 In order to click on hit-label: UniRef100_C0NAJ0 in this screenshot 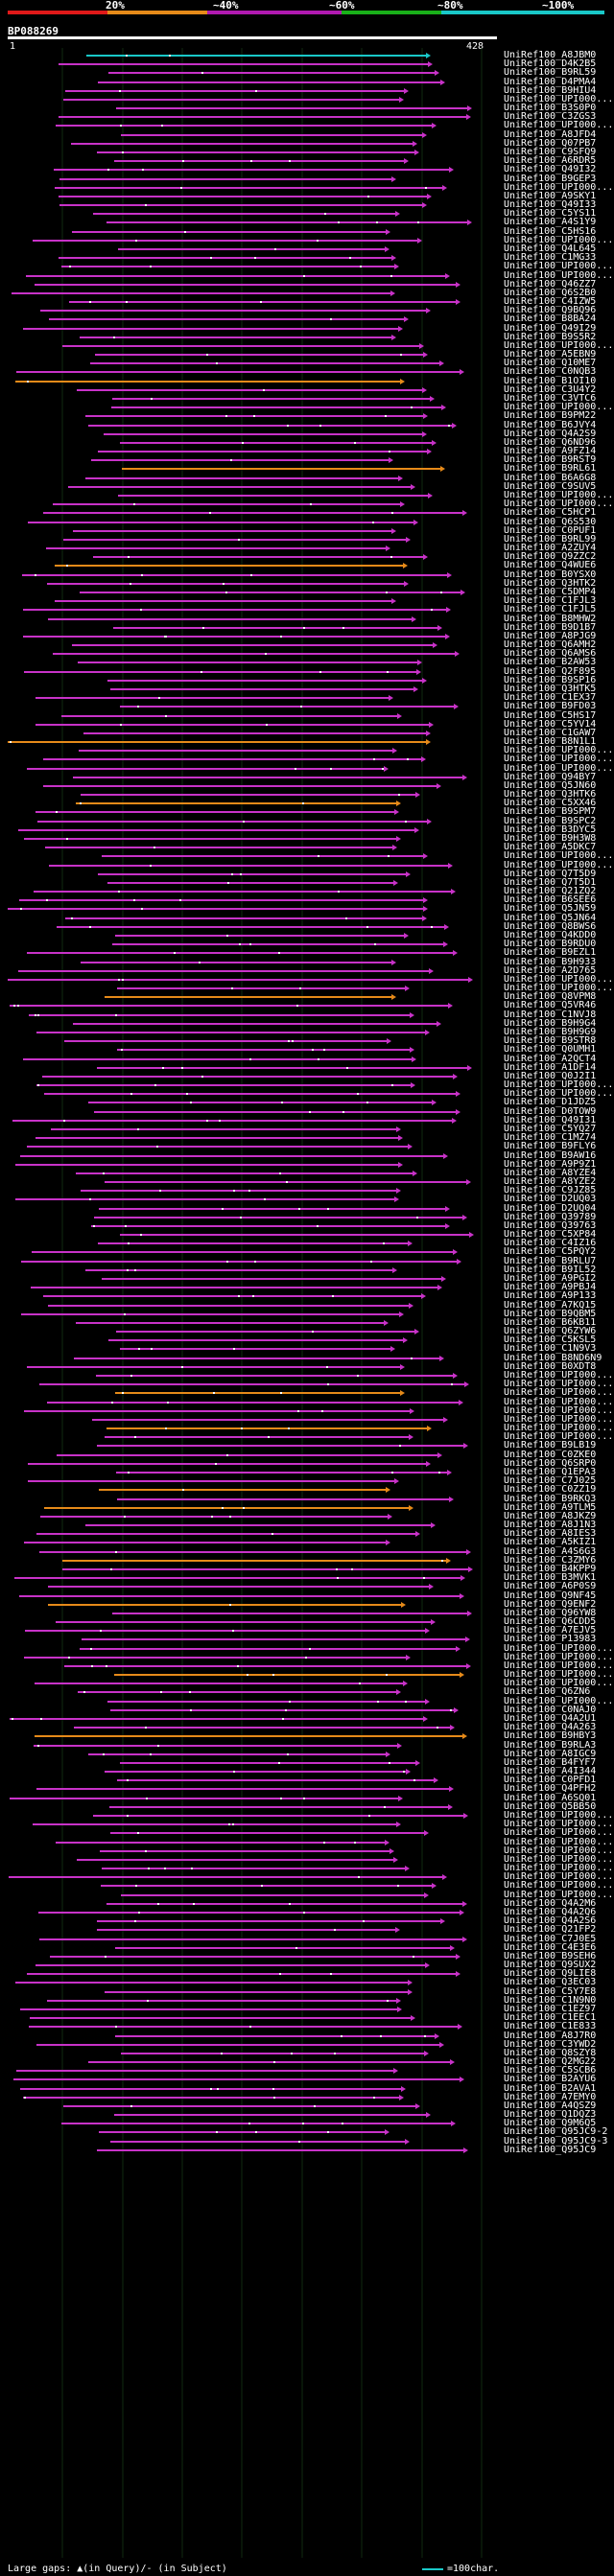, I will do `click(550, 1710)`.